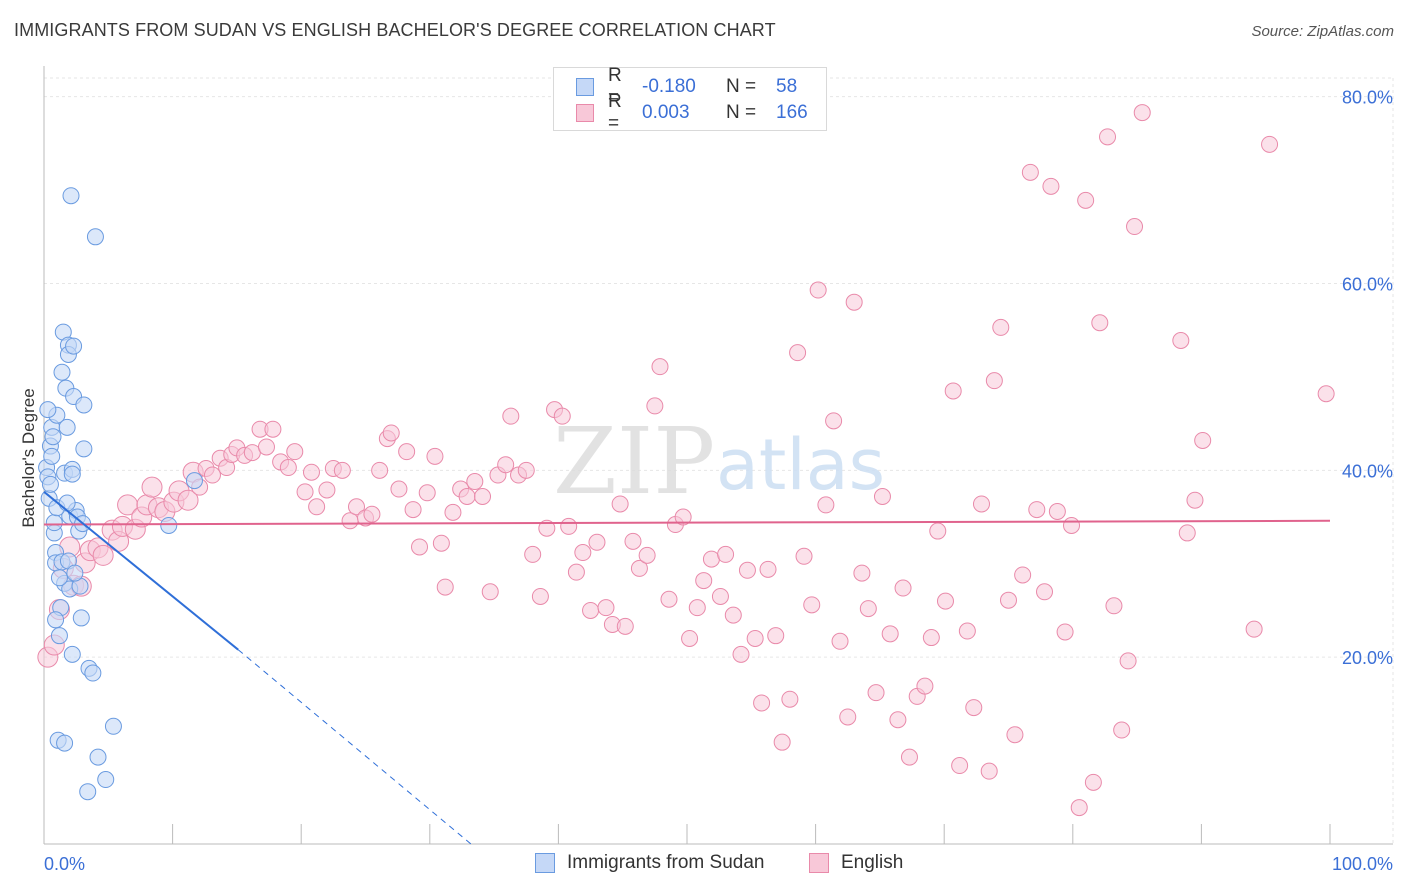 This screenshot has width=1406, height=892. I want to click on sudan-points, so click(120, 494).